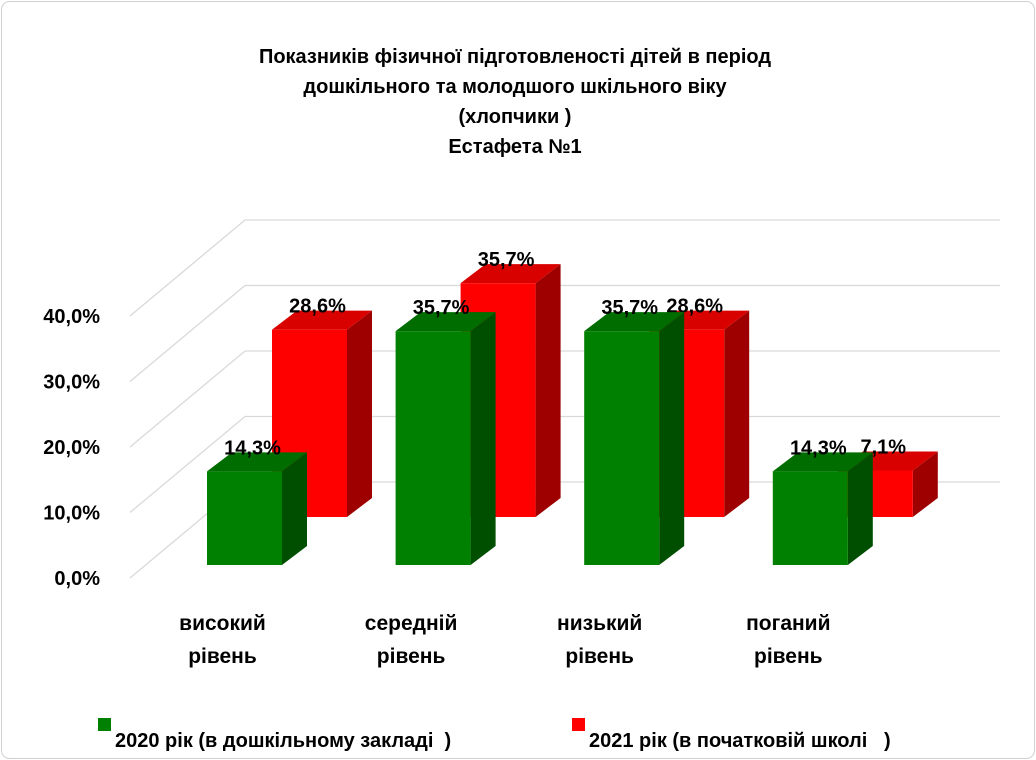 The width and height of the screenshot is (1036, 760). I want to click on data-label: 28,6%, so click(317, 307).